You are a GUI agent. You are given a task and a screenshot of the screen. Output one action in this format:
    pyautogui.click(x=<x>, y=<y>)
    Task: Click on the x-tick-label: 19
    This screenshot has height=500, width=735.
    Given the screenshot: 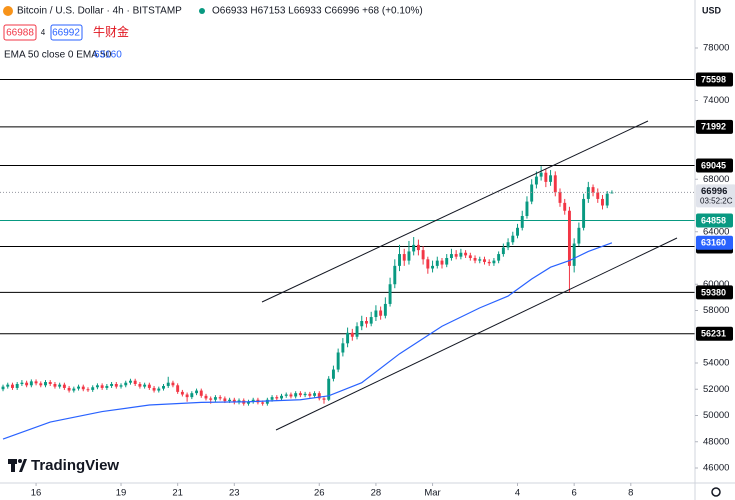 What is the action you would take?
    pyautogui.click(x=121, y=493)
    